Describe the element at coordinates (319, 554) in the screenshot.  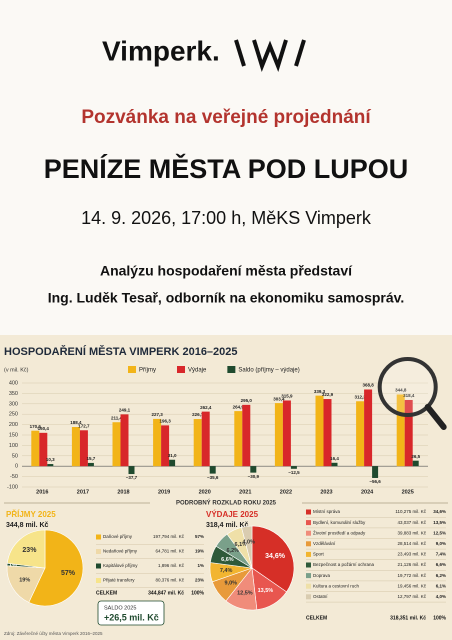
I see `table-category: Sport` at that location.